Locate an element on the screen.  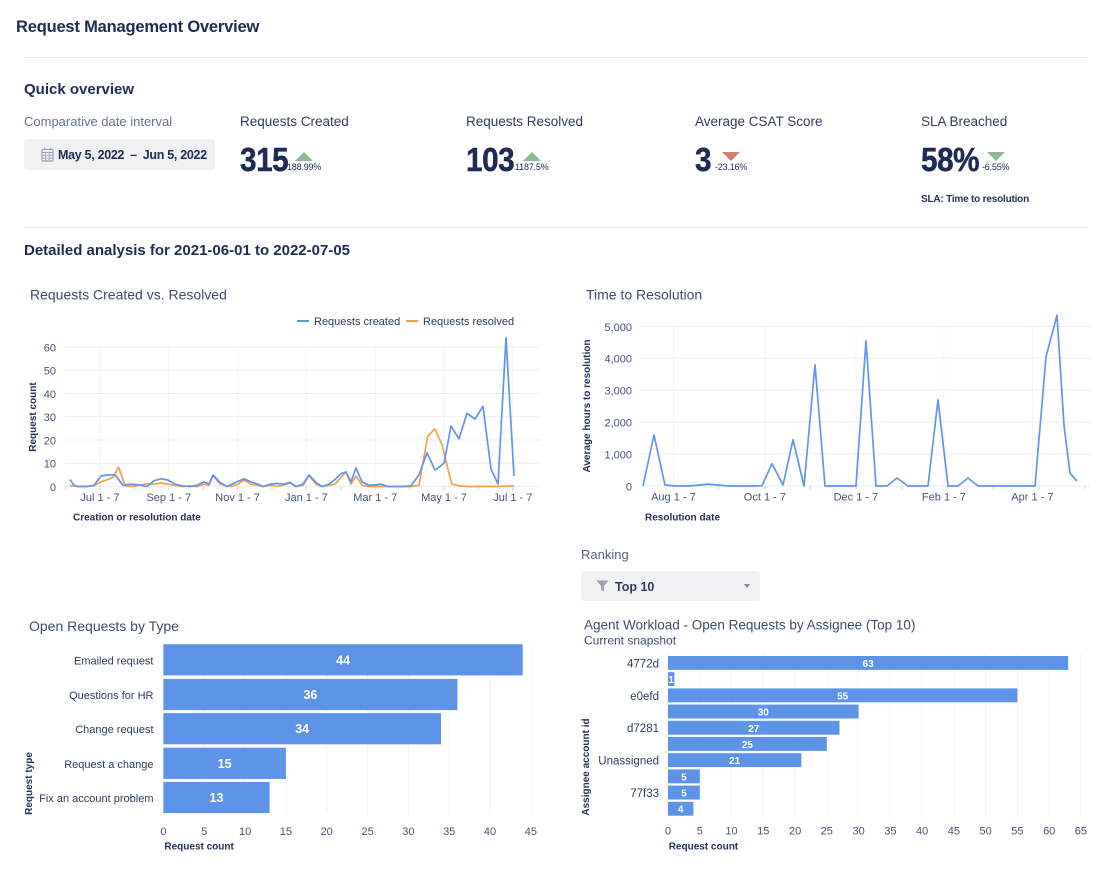
svg-text: Assignee account id is located at coordinates (586, 766).